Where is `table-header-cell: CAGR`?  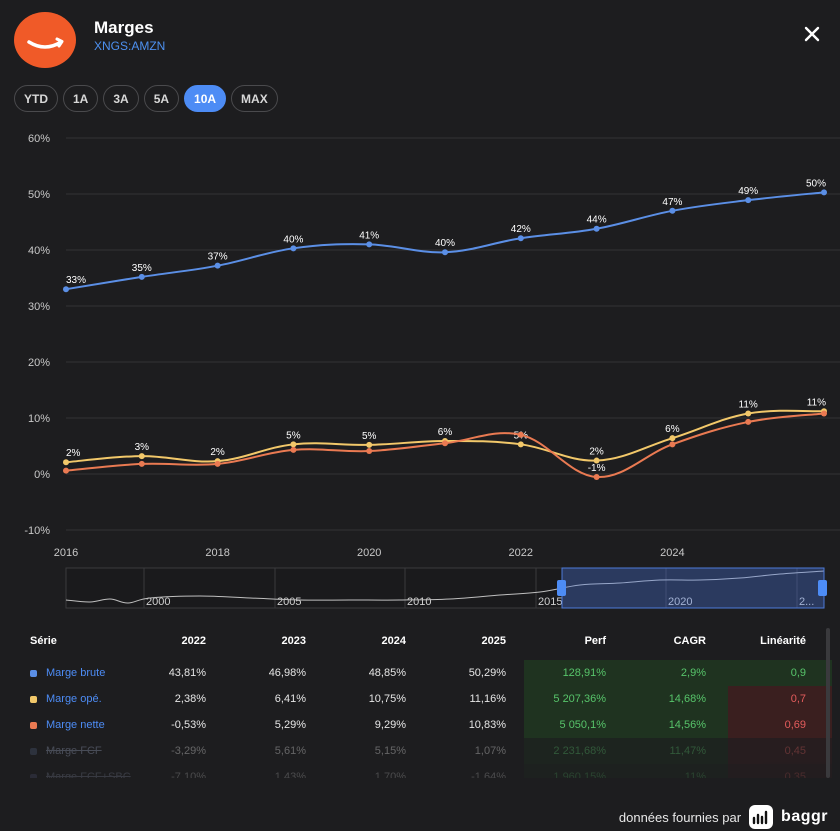 table-header-cell: CAGR is located at coordinates (689, 641).